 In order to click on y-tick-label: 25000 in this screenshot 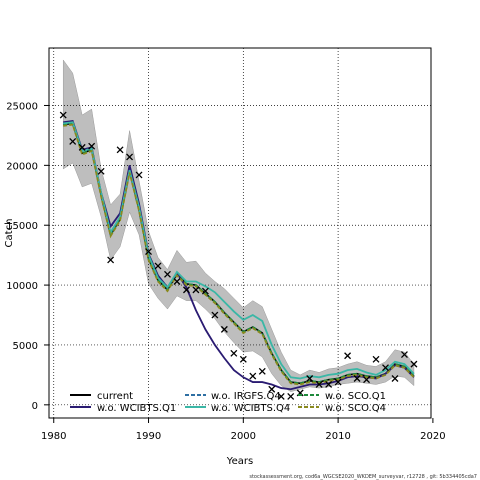, I will do `click(22, 106)`.